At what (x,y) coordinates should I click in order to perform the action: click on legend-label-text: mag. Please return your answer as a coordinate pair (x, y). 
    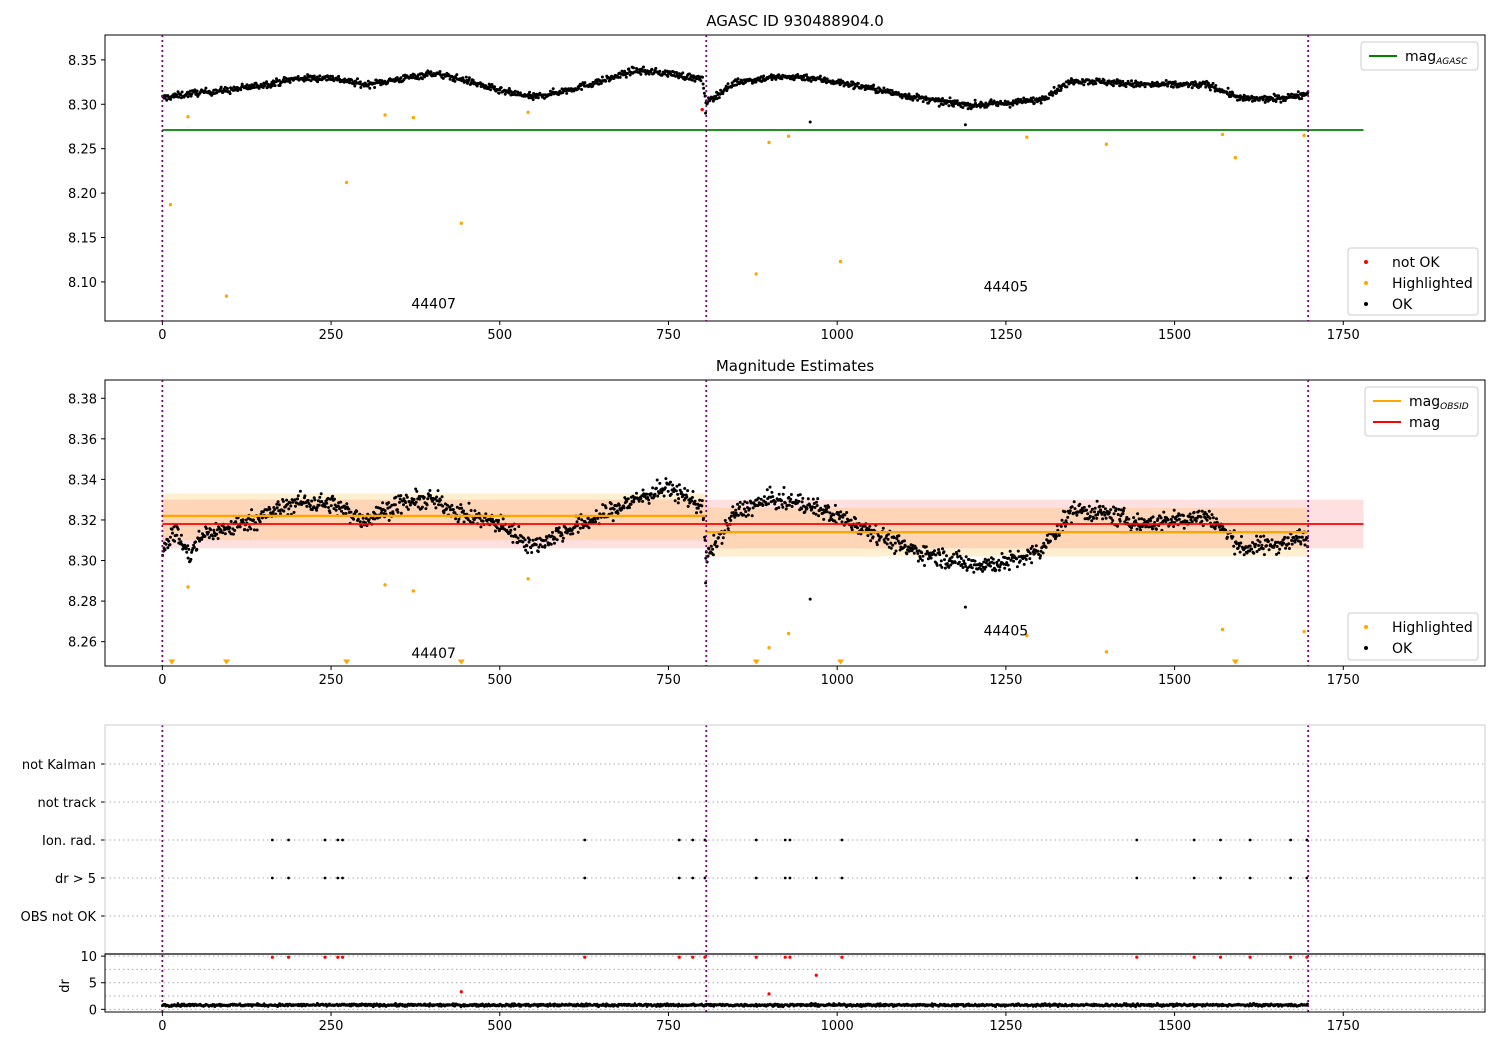
    Looking at the image, I should click on (1424, 423).